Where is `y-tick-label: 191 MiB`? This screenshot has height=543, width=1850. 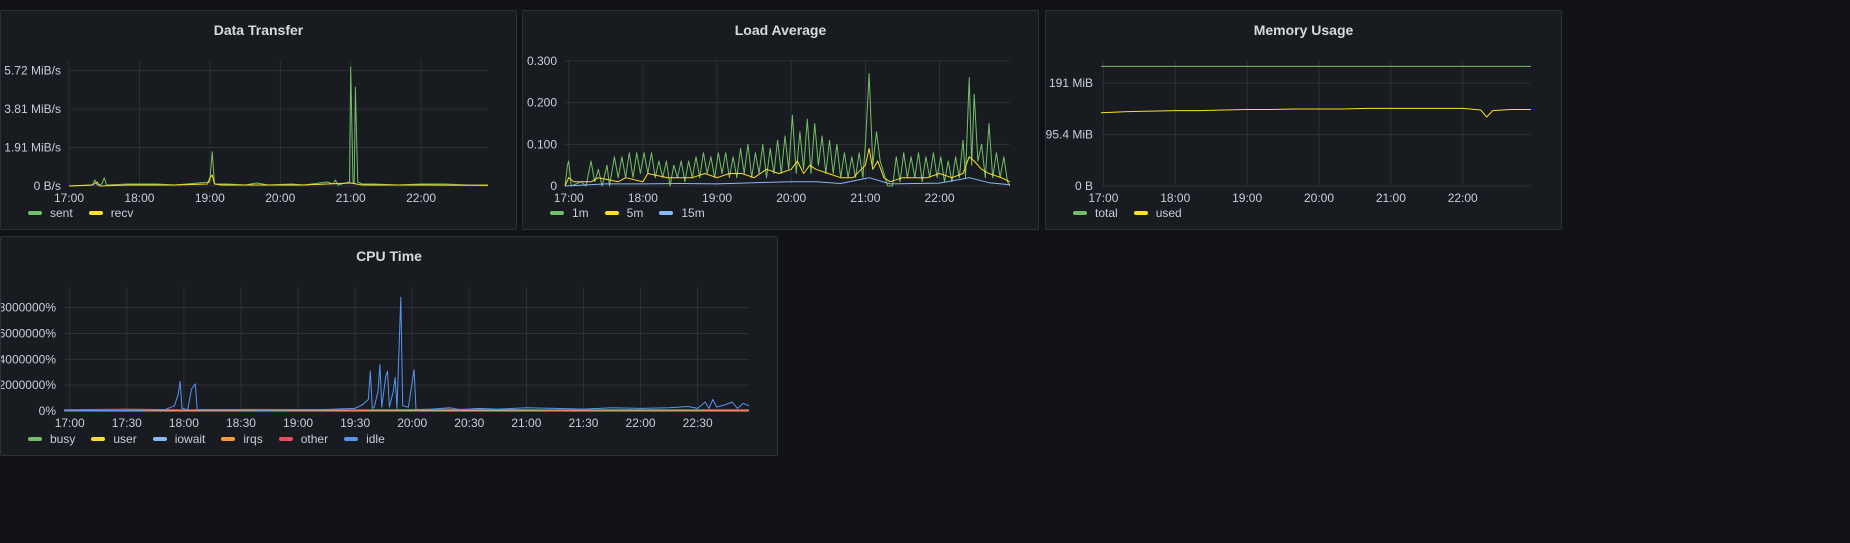 y-tick-label: 191 MiB is located at coordinates (1071, 83).